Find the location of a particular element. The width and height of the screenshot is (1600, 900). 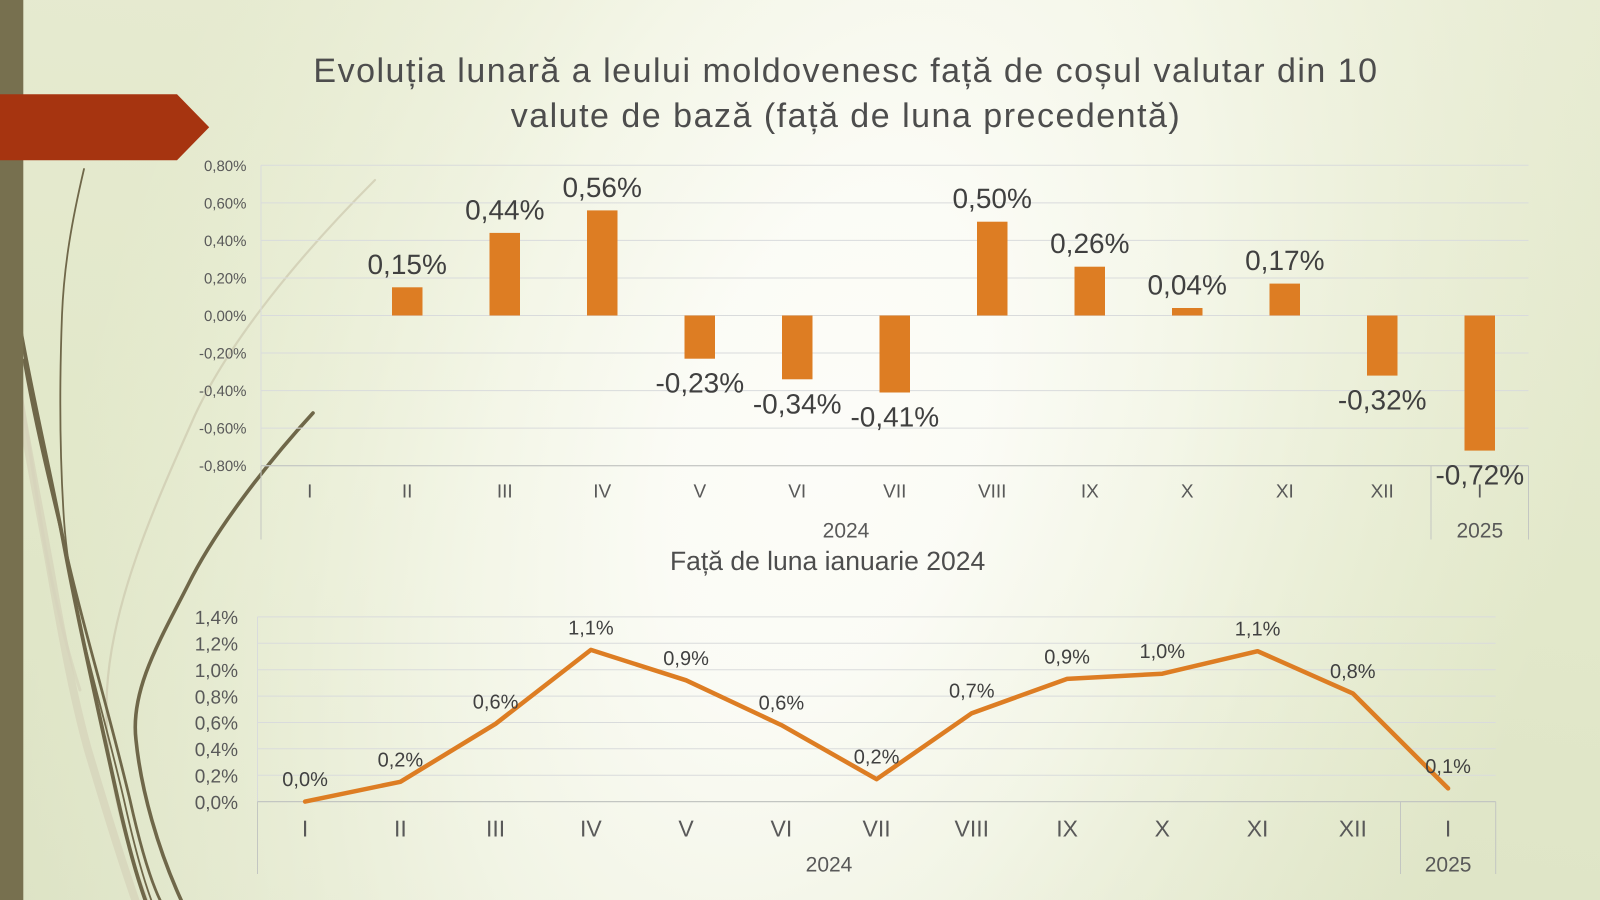

svg-text: 0,20% is located at coordinates (225, 279).